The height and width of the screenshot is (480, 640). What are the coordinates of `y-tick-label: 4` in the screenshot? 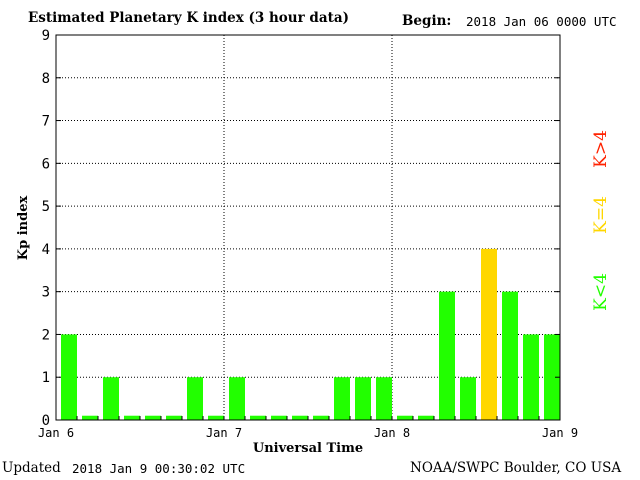 It's located at (46, 250).